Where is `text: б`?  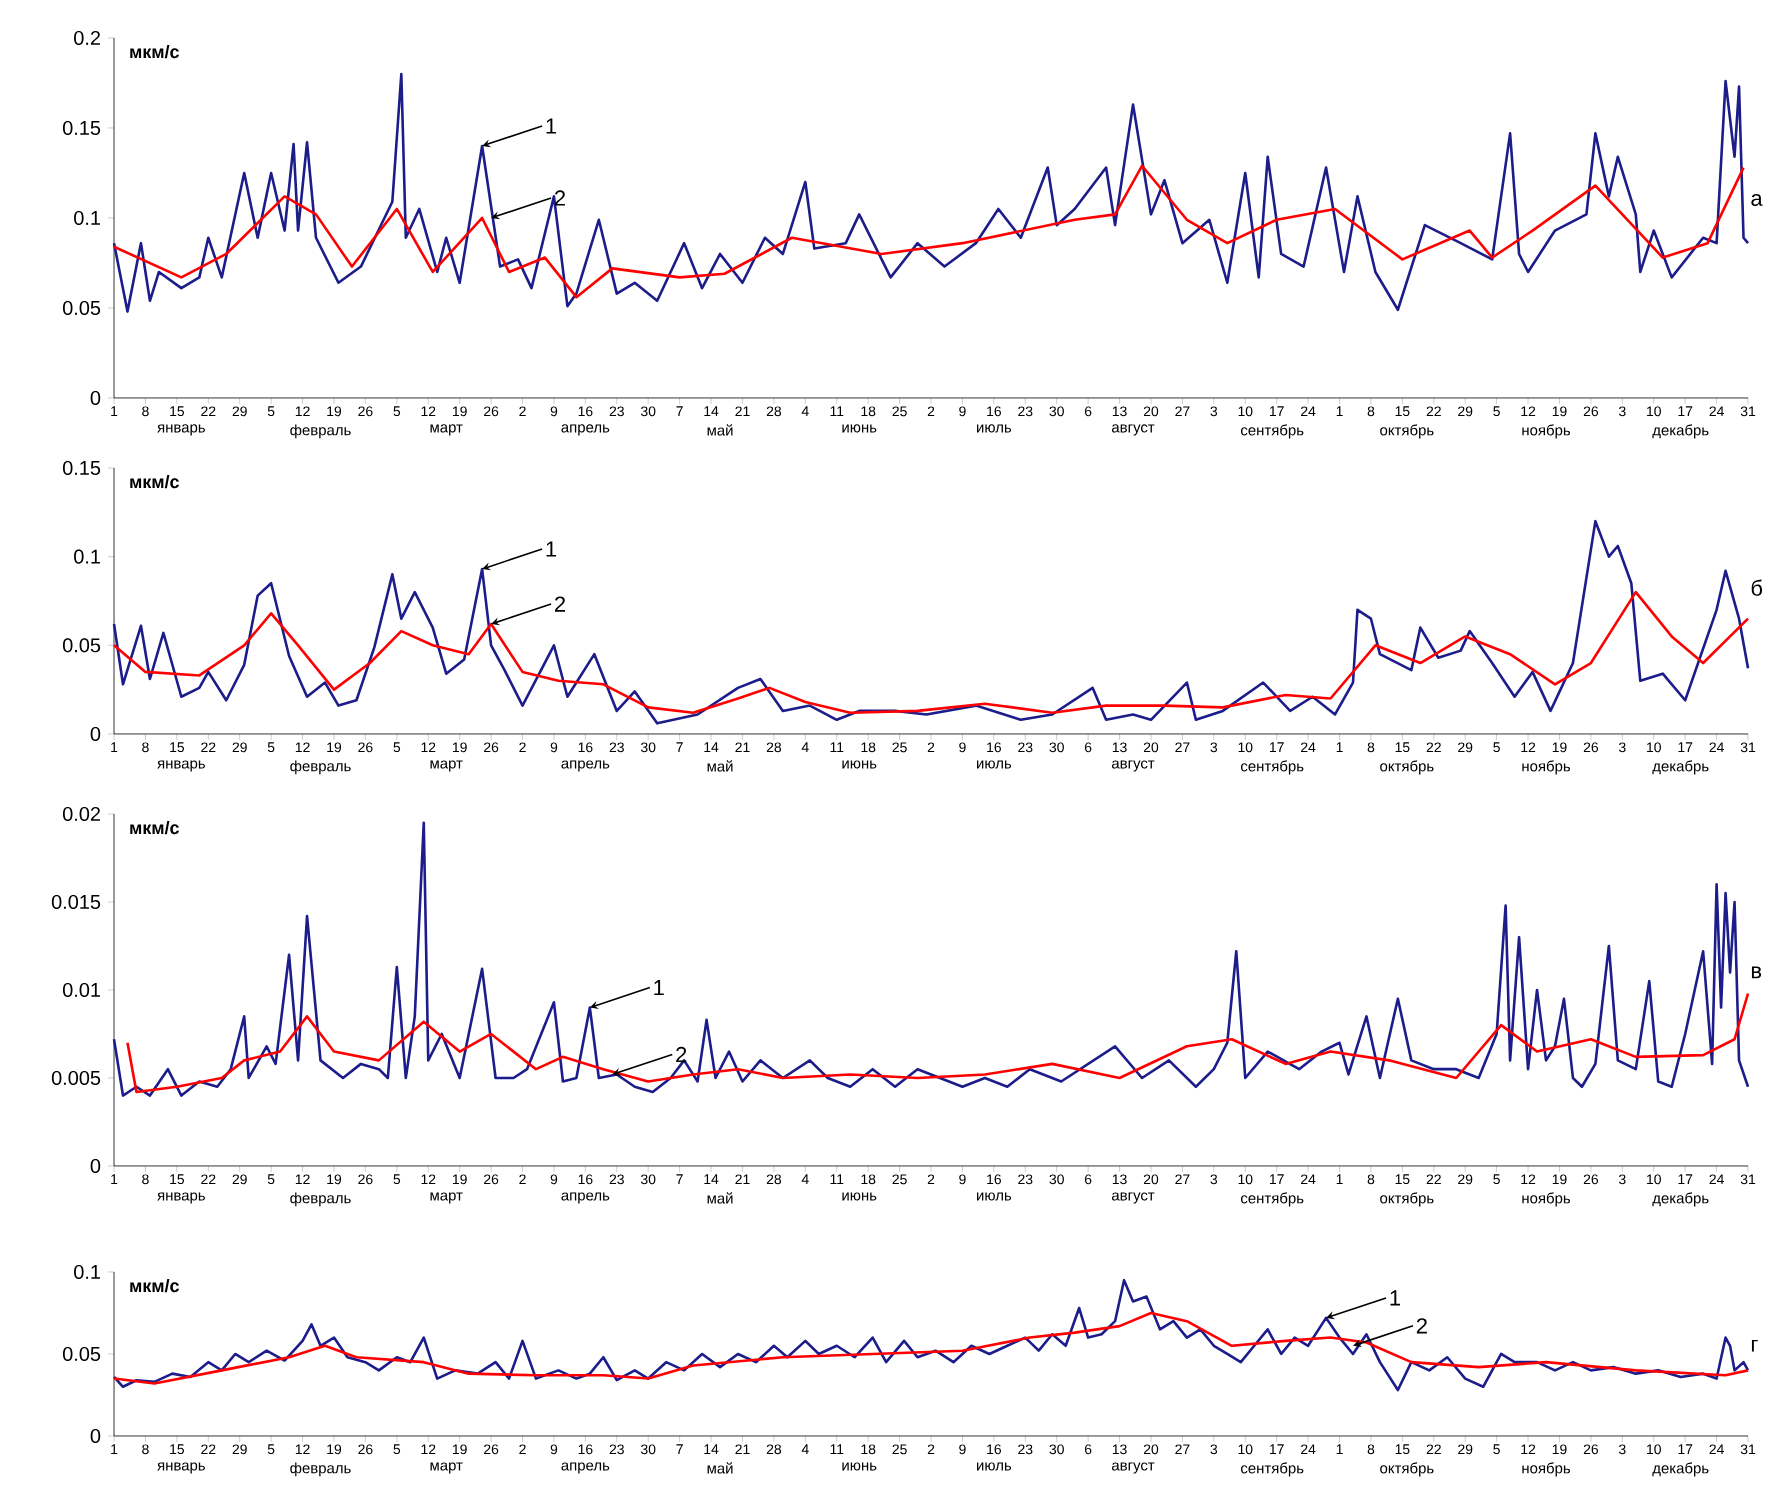
text: б is located at coordinates (1757, 587).